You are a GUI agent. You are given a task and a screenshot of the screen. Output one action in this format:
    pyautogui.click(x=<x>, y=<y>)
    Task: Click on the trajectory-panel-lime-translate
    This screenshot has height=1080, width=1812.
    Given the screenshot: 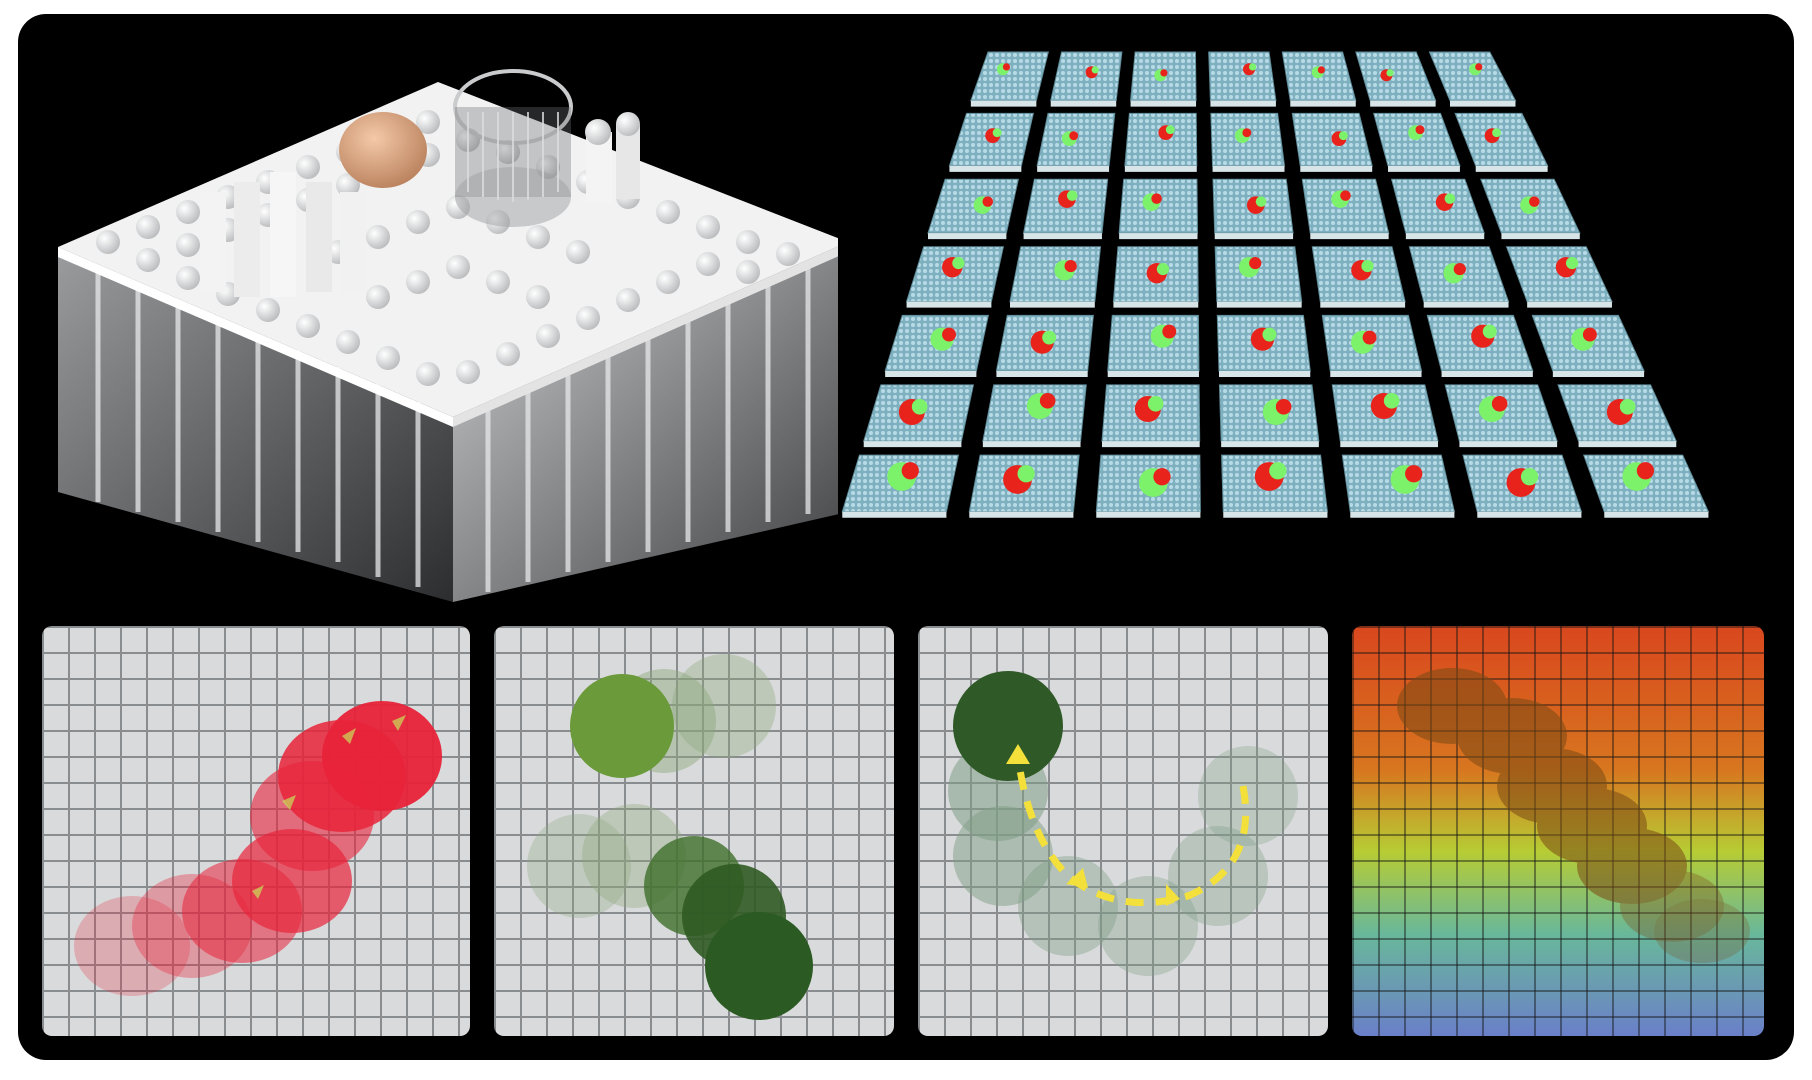 What is the action you would take?
    pyautogui.click(x=694, y=831)
    